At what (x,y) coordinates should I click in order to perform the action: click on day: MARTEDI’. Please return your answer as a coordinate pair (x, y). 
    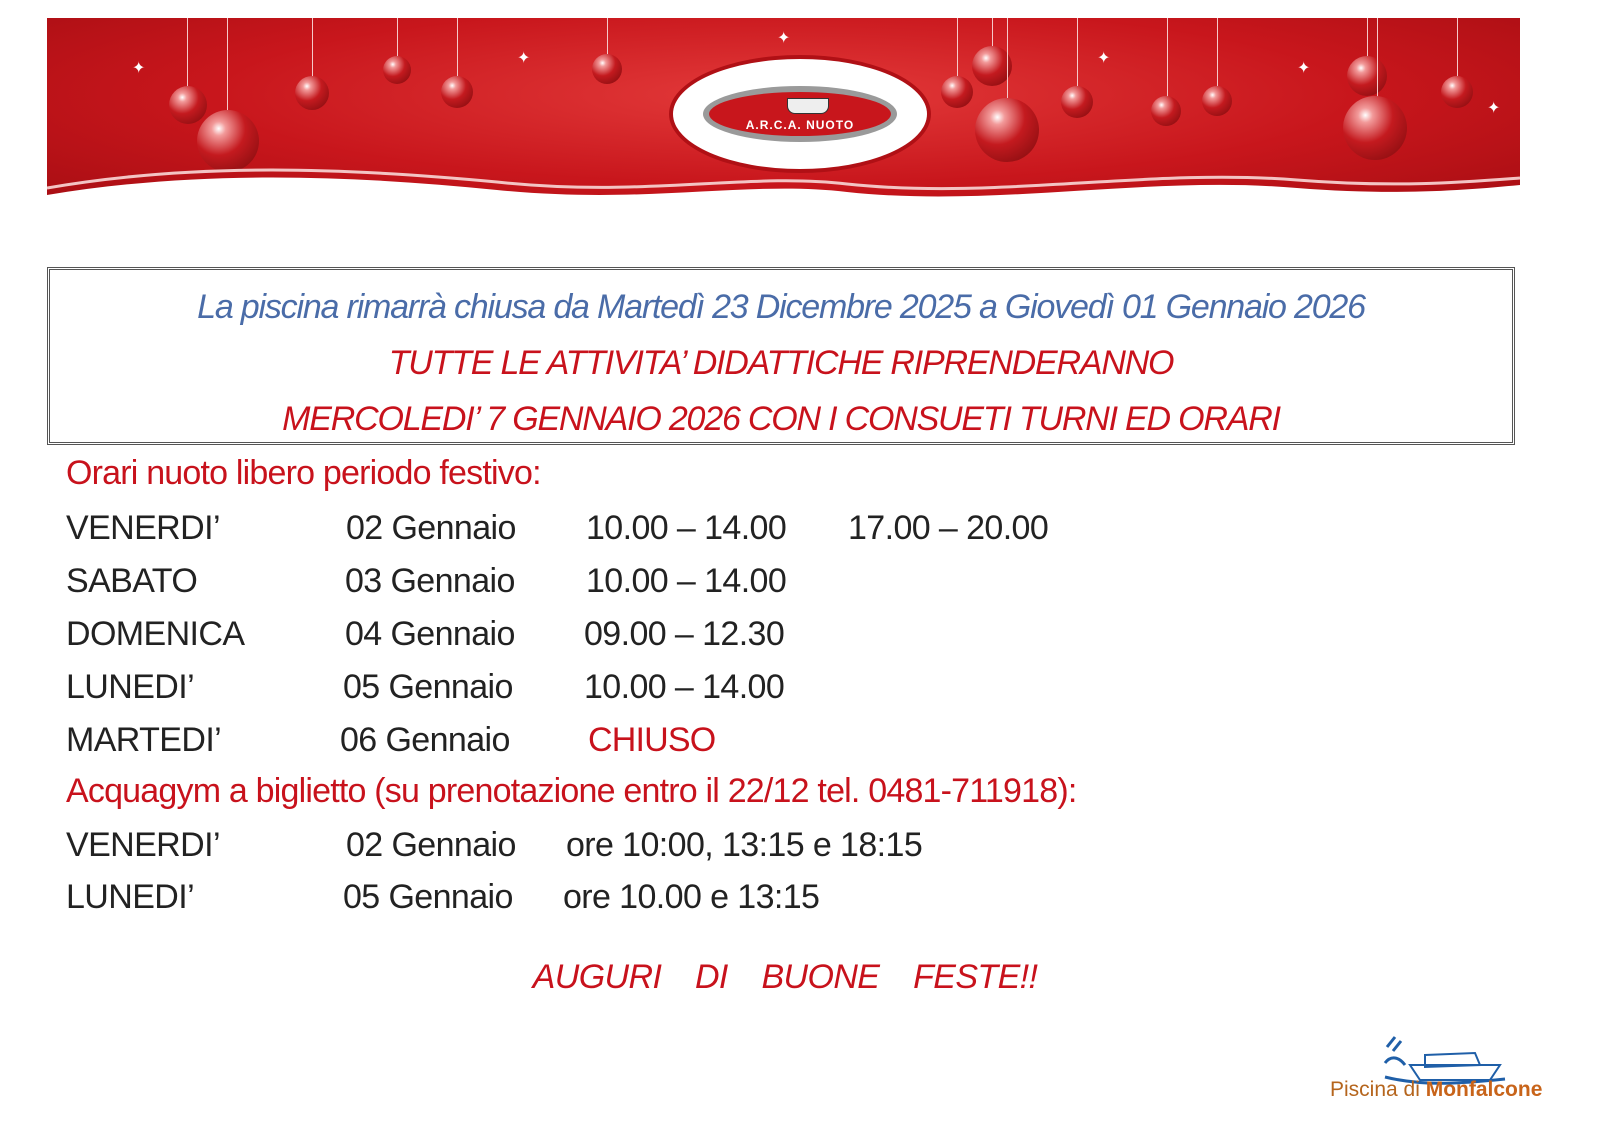
    Looking at the image, I should click on (144, 740).